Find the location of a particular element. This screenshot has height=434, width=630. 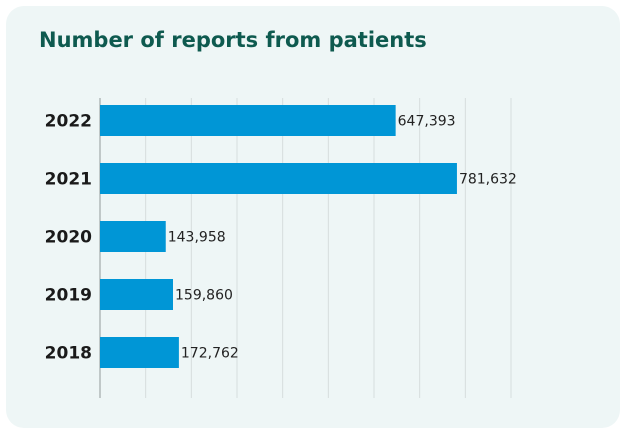

bar-2019 is located at coordinates (137, 294).